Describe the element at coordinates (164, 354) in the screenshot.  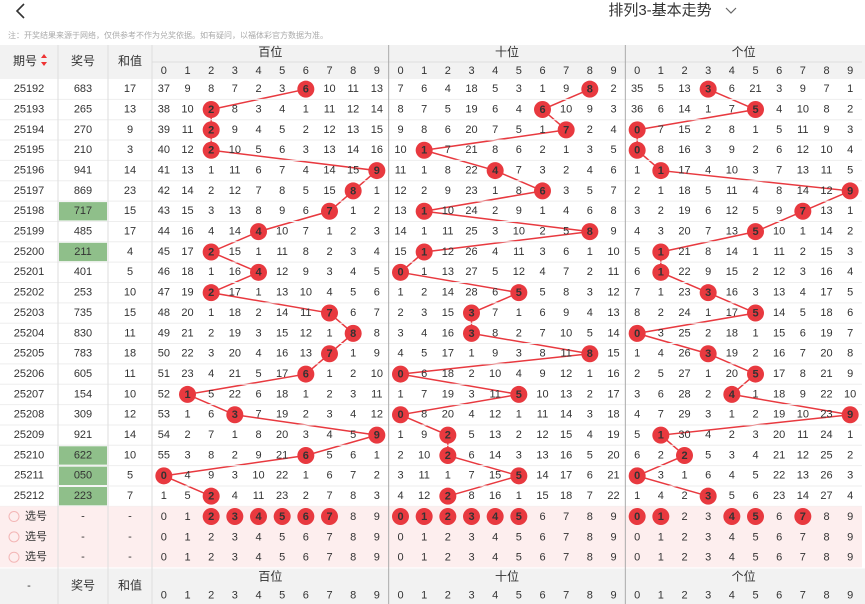
I see `miss-count: 50` at that location.